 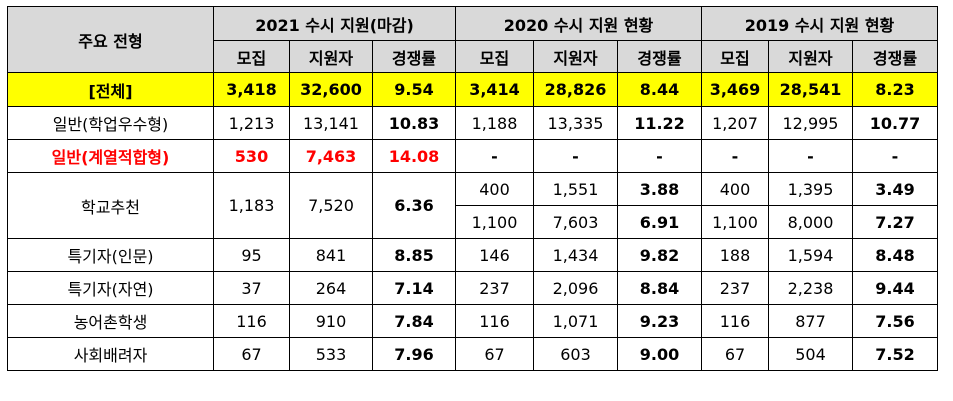 I want to click on cell-applicants: 32,600, so click(x=331, y=89).